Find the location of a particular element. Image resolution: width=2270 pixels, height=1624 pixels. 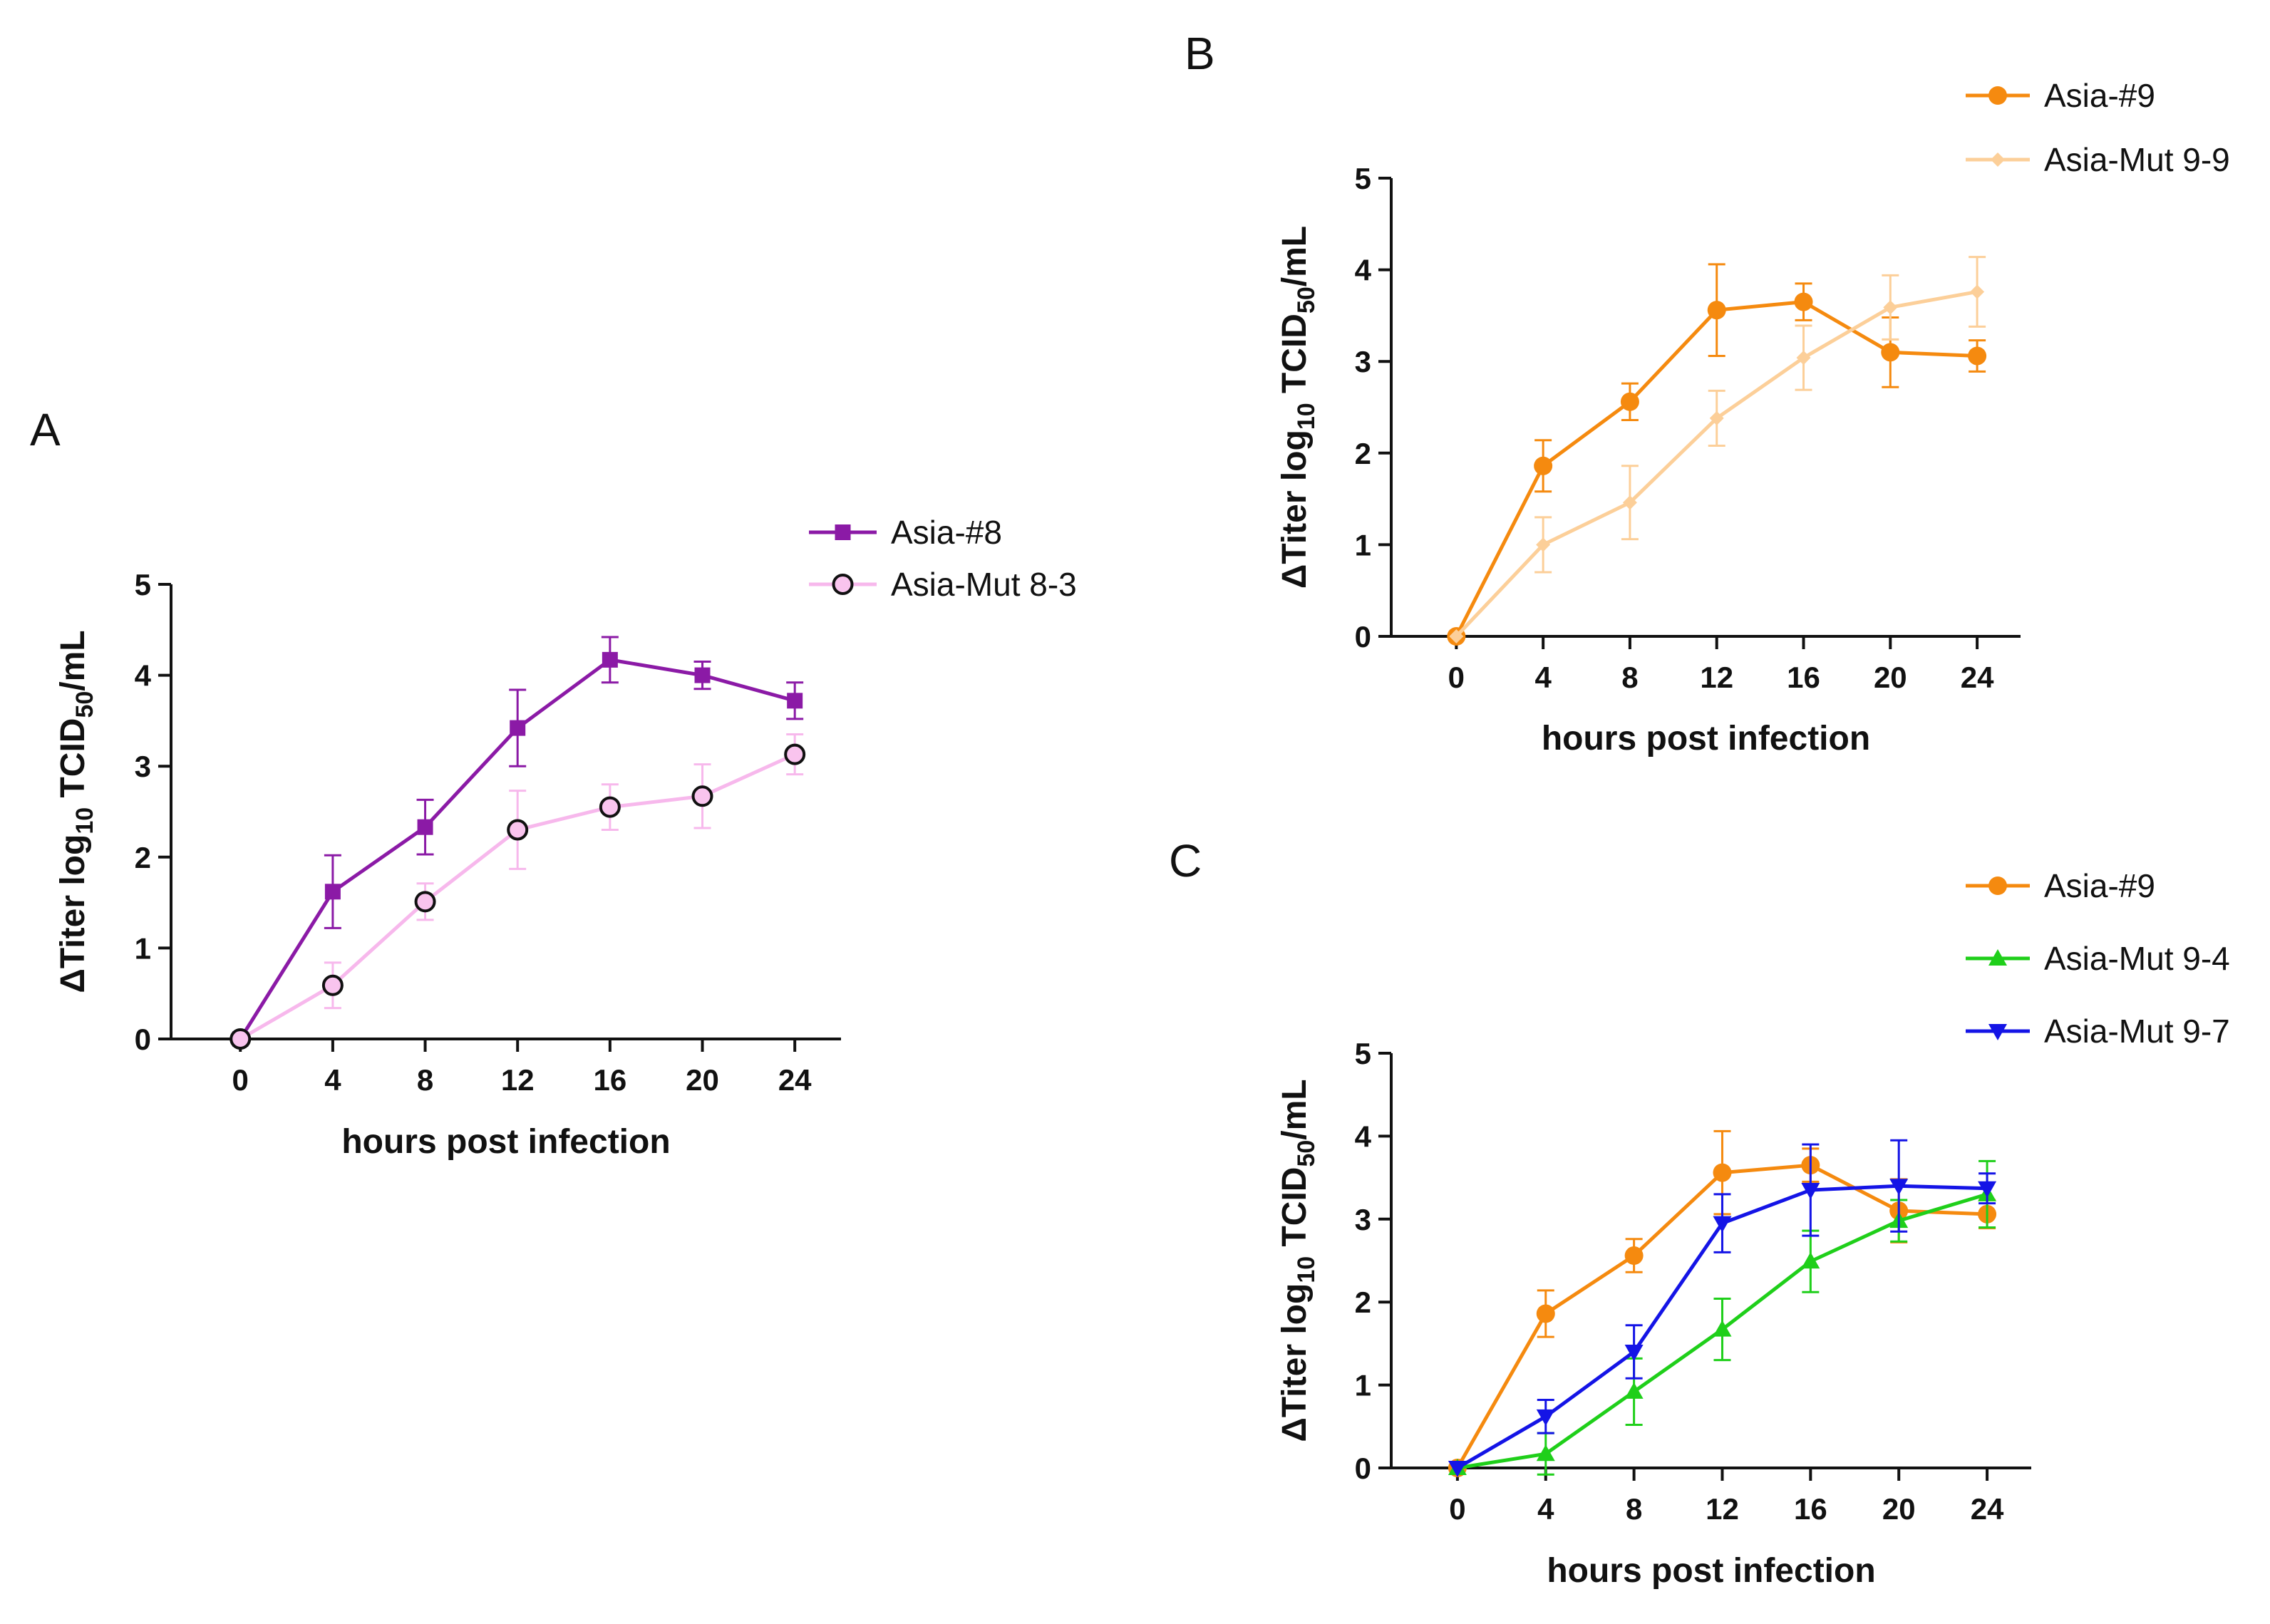

panel-a-legend-item: Asia-Mut 8-3 is located at coordinates (943, 584).